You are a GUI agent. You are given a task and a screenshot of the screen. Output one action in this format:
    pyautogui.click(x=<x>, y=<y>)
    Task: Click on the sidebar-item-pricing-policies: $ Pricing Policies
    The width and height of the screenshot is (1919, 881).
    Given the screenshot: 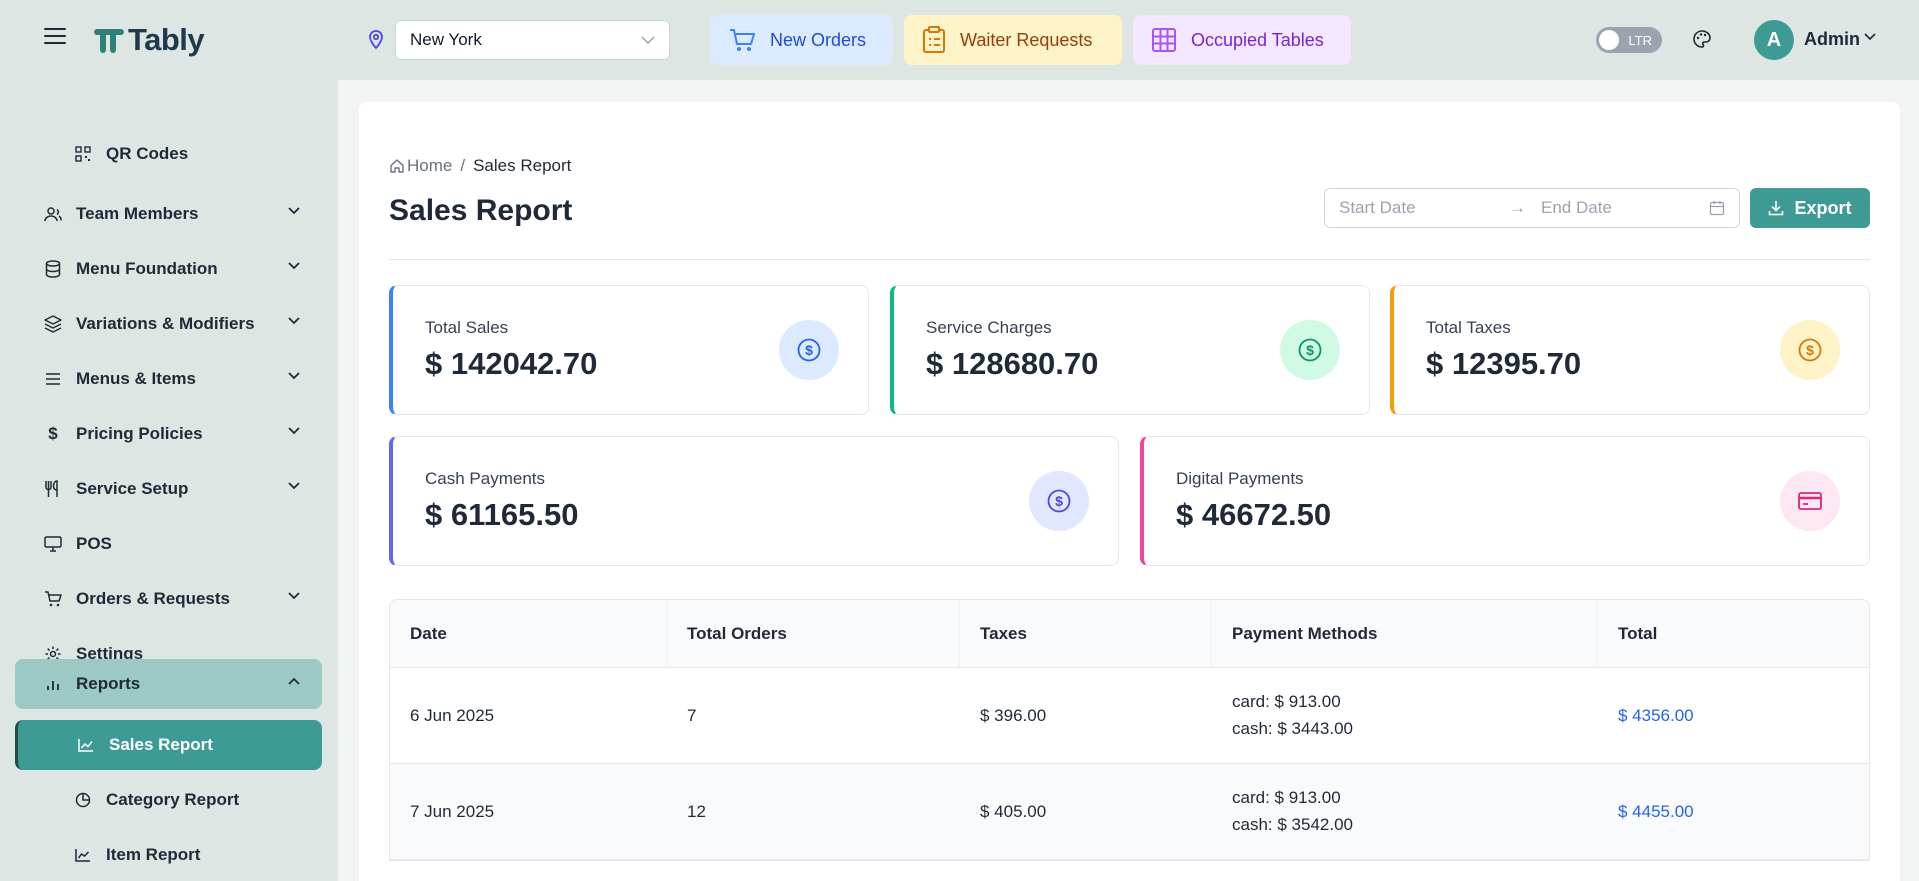 What is the action you would take?
    pyautogui.click(x=168, y=434)
    